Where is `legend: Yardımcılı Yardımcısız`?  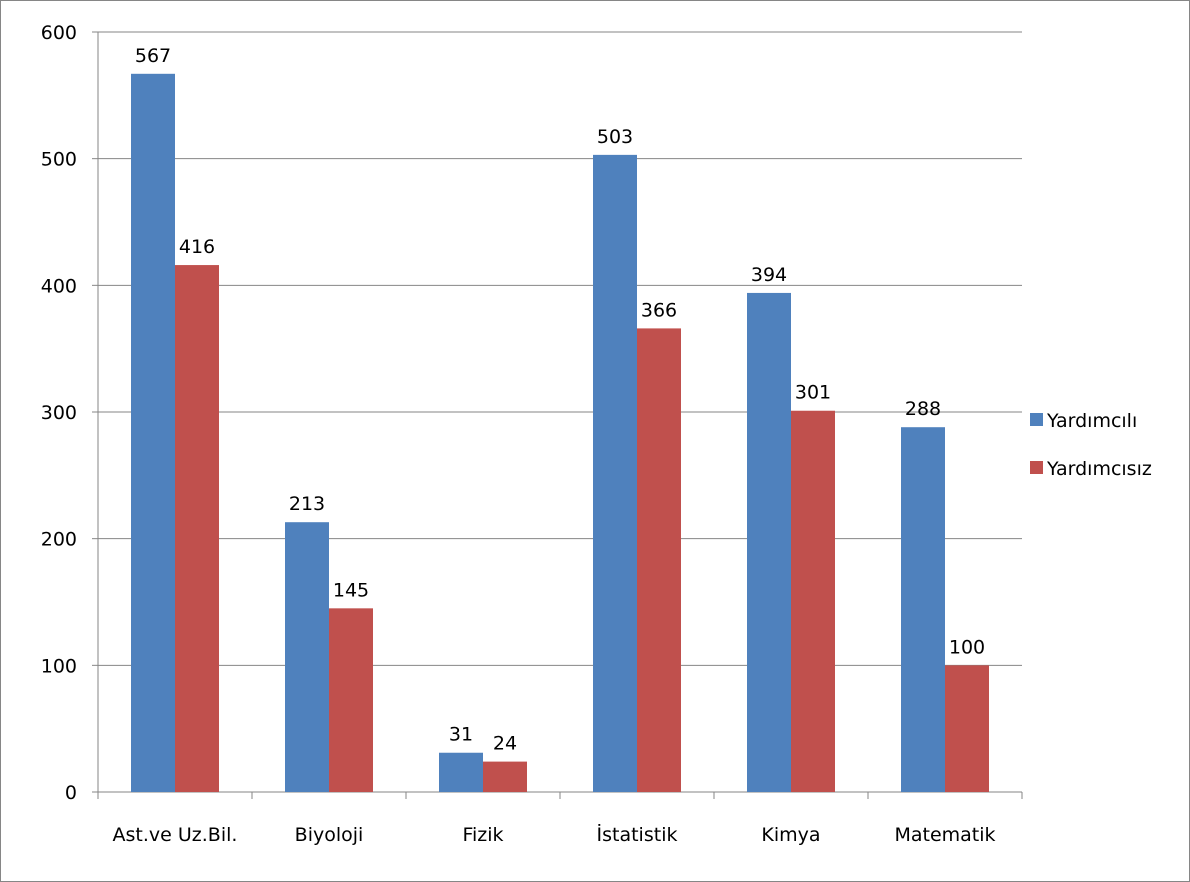
legend: Yardımcılı Yardımcısız is located at coordinates (1091, 445).